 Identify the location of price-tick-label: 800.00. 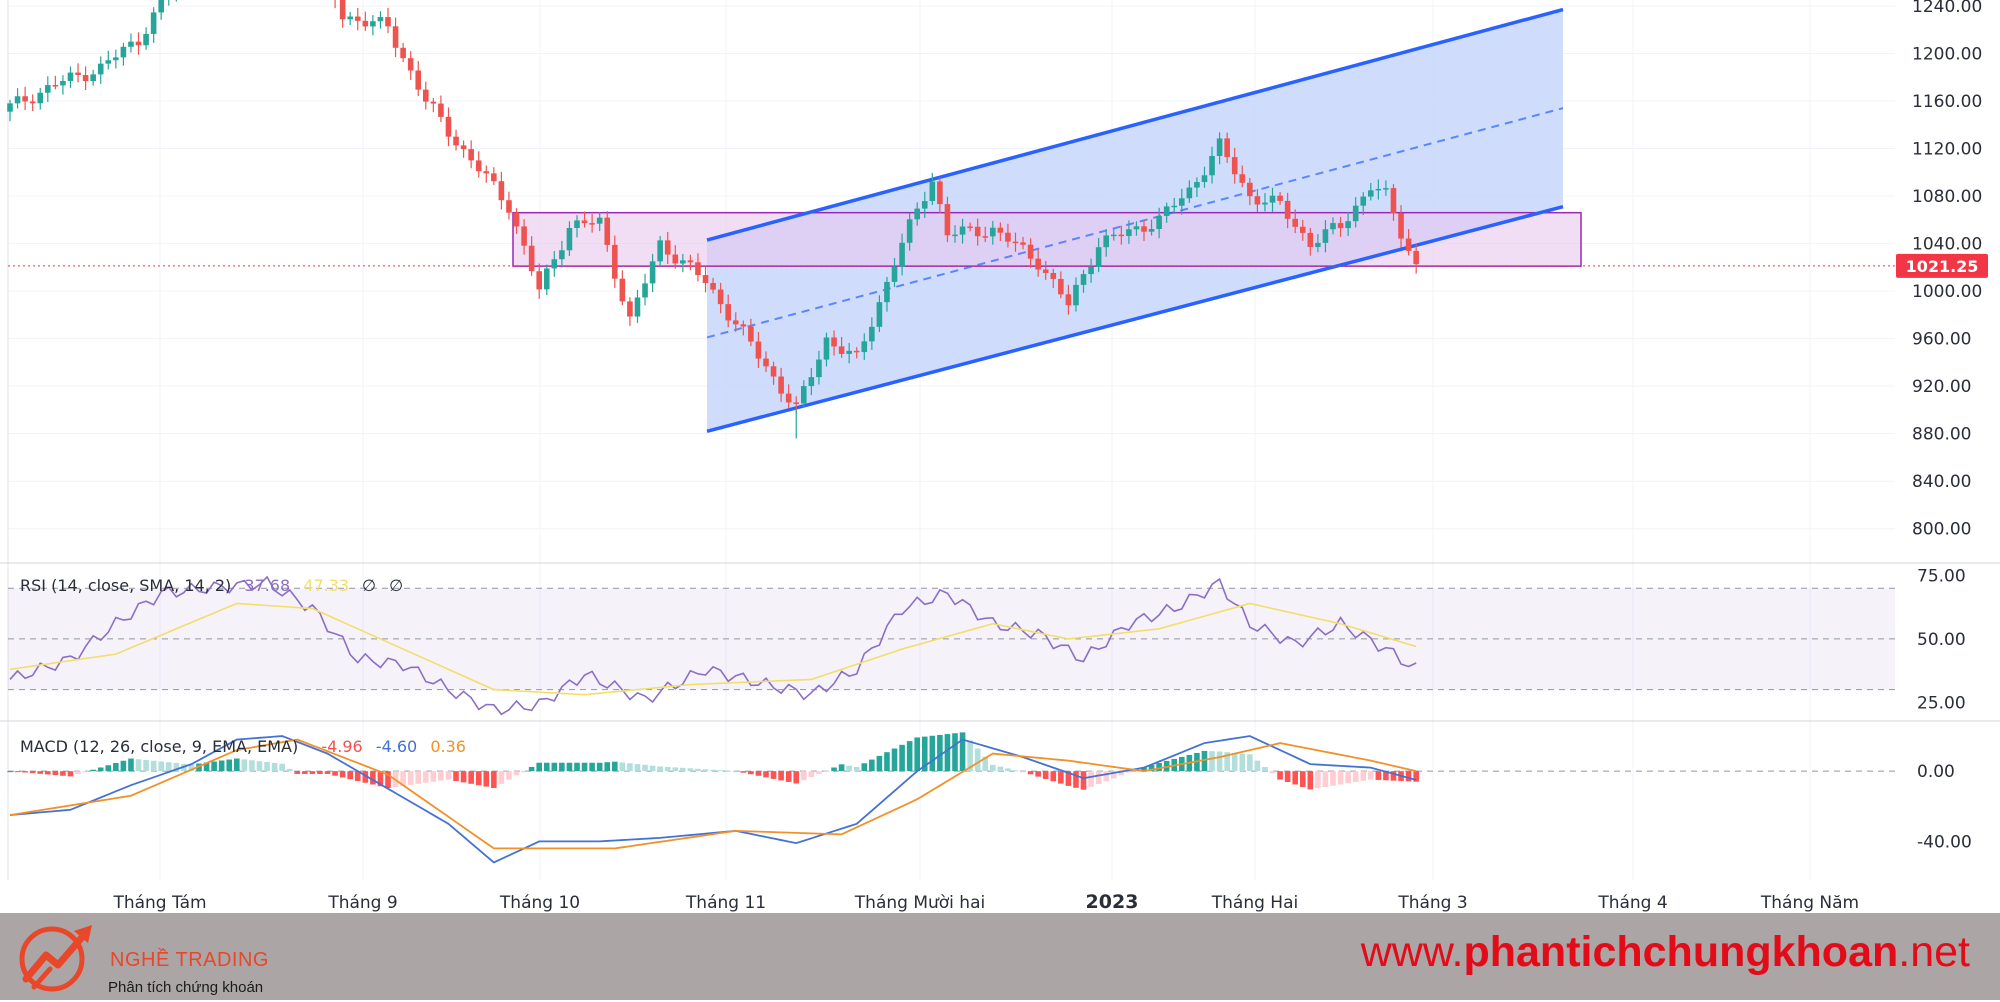
(1941, 530).